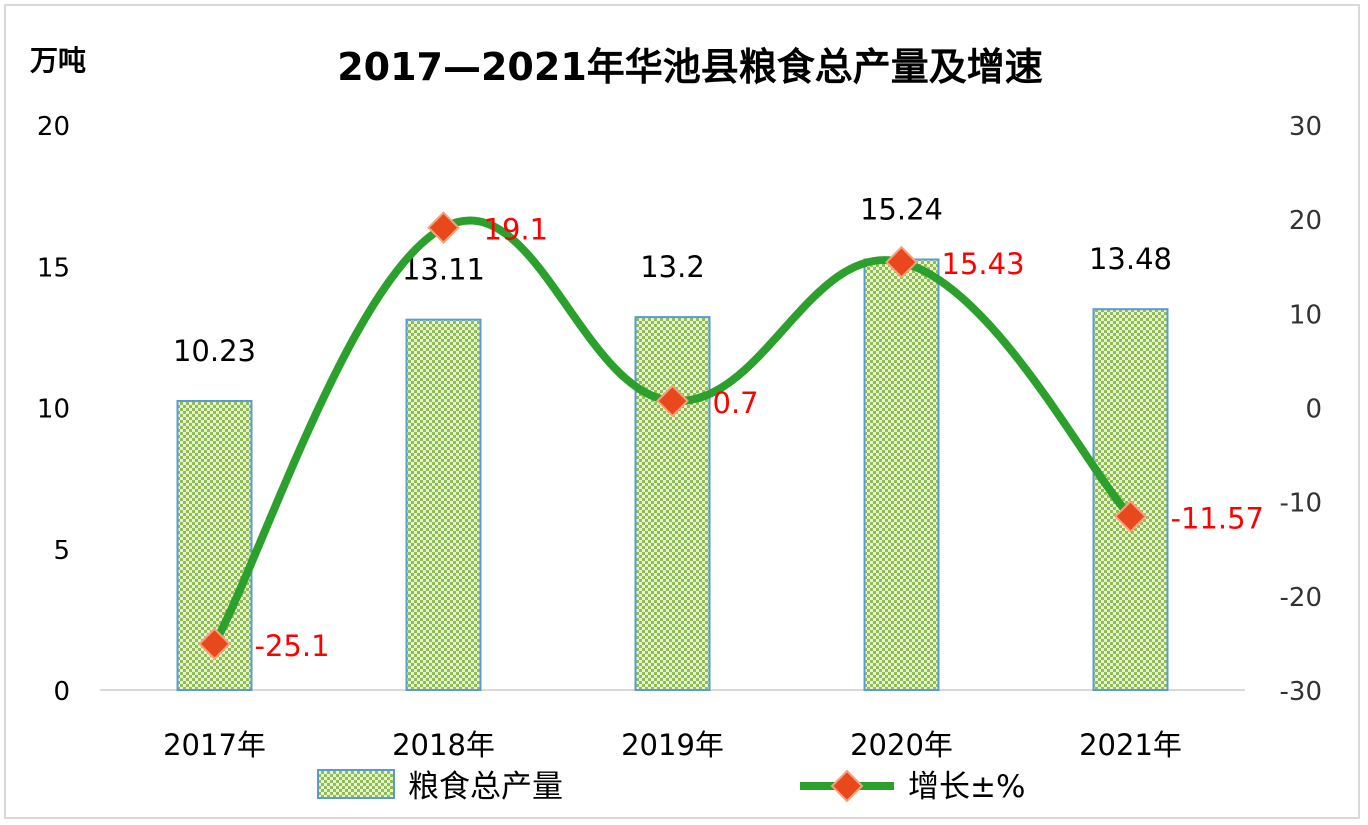 The image size is (1368, 825). I want to click on left-tick-label: 10, so click(53, 410).